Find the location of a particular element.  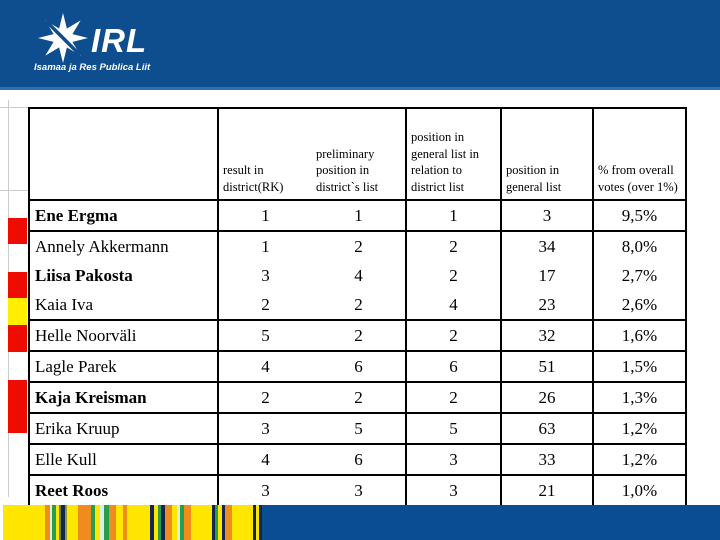

cell-value: 9,5% is located at coordinates (639, 215).